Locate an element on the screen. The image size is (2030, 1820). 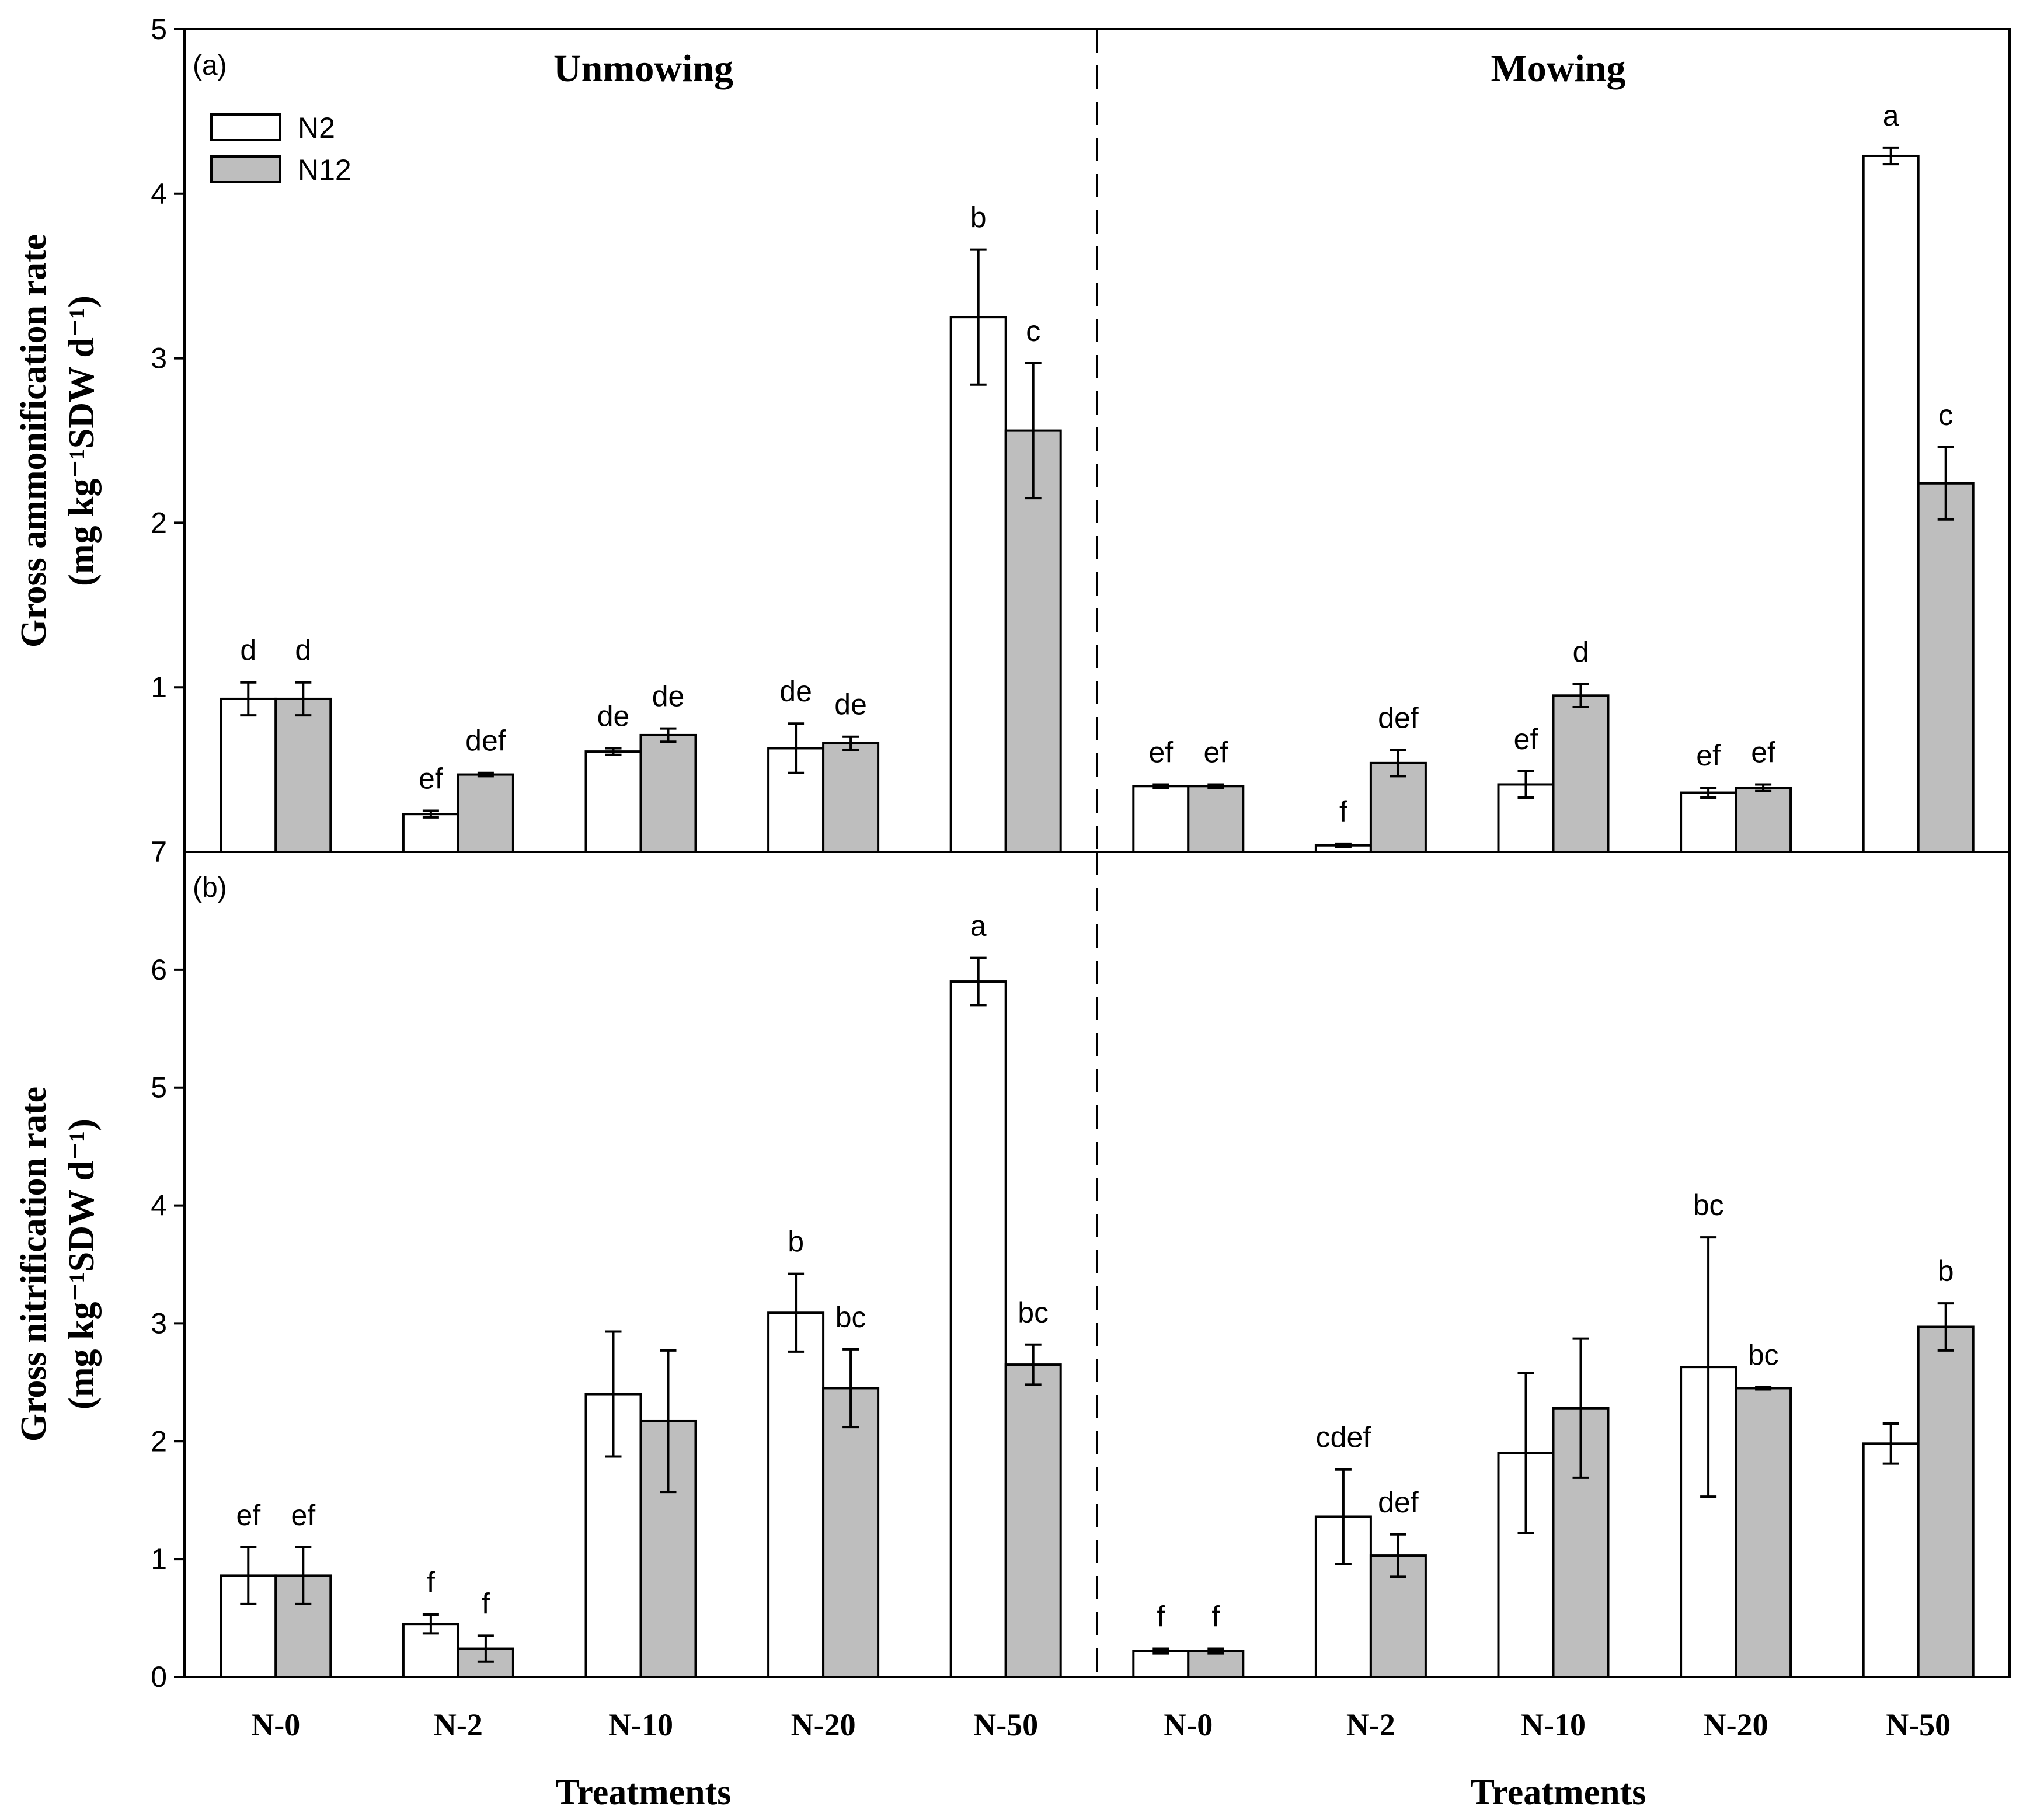
panel-a-group-title-mowing: Mowing is located at coordinates (1558, 68).